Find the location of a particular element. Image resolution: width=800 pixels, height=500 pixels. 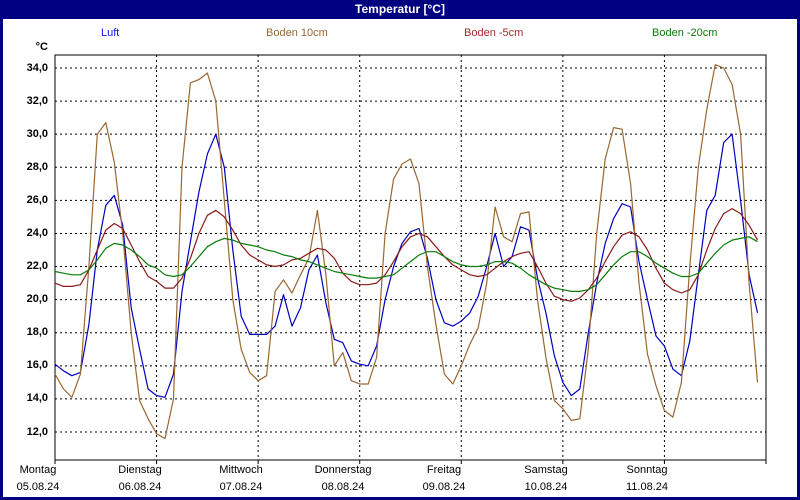

weekday-label: Montag is located at coordinates (38, 470).